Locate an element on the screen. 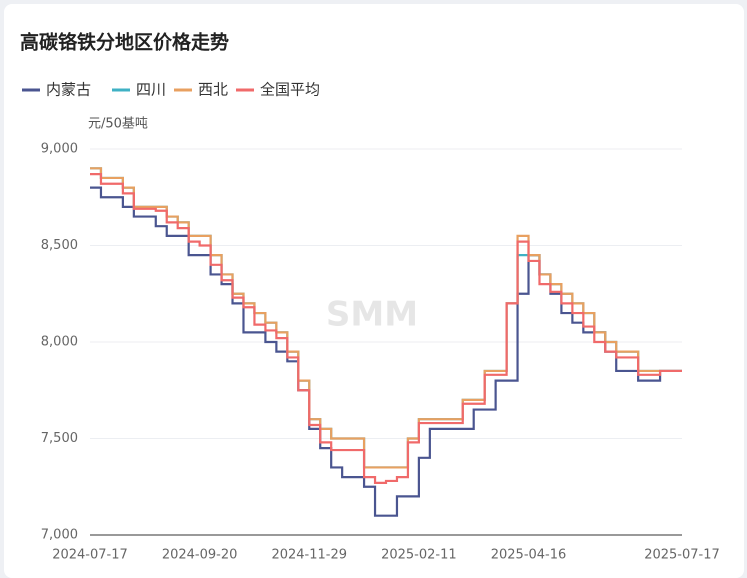 This screenshot has height=578, width=747. y-axis-unit: 元/50基吨 is located at coordinates (118, 124).